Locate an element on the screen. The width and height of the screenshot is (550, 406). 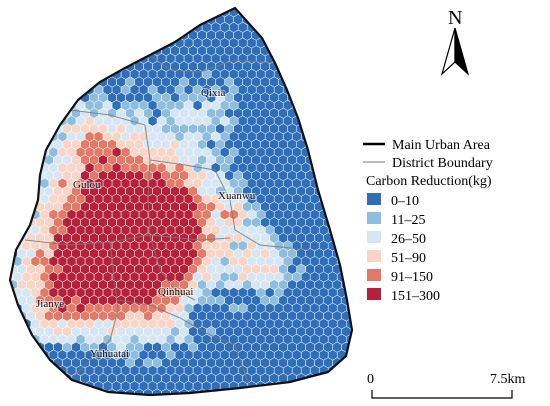
legend-district-boundary: District Boundary is located at coordinates (442, 163).